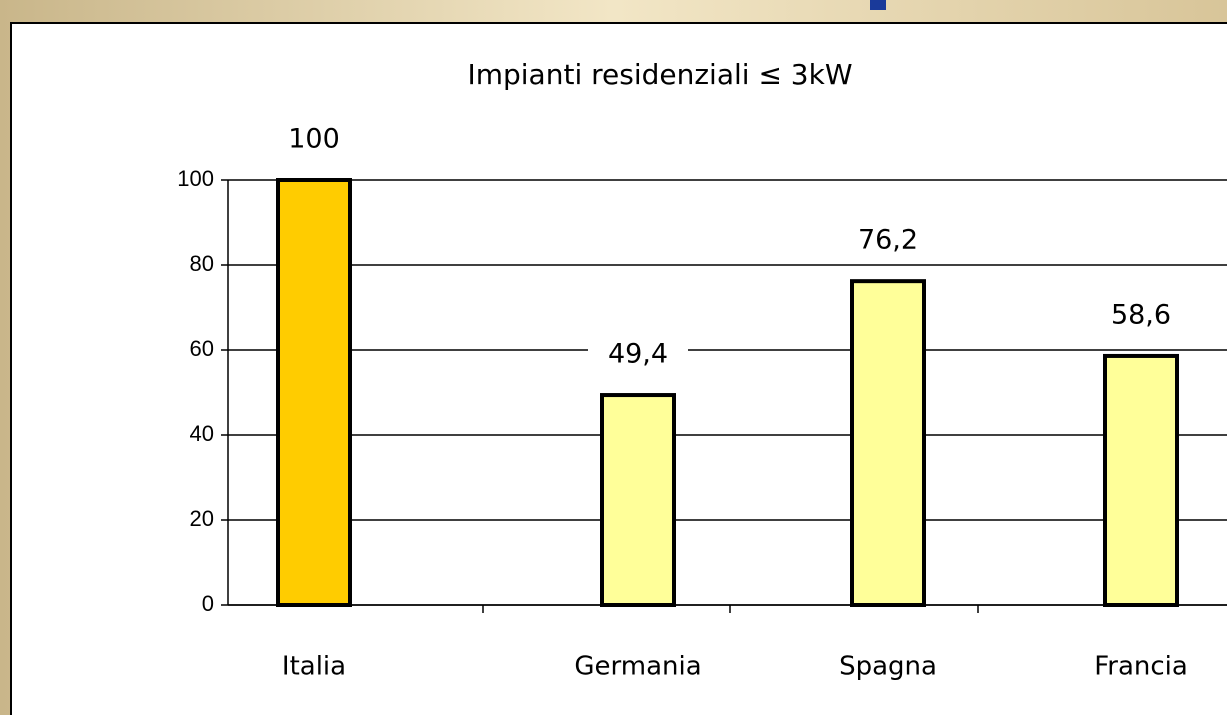 This screenshot has width=1227, height=715. What do you see at coordinates (314, 667) in the screenshot?
I see `x-tick-label: Italia` at bounding box center [314, 667].